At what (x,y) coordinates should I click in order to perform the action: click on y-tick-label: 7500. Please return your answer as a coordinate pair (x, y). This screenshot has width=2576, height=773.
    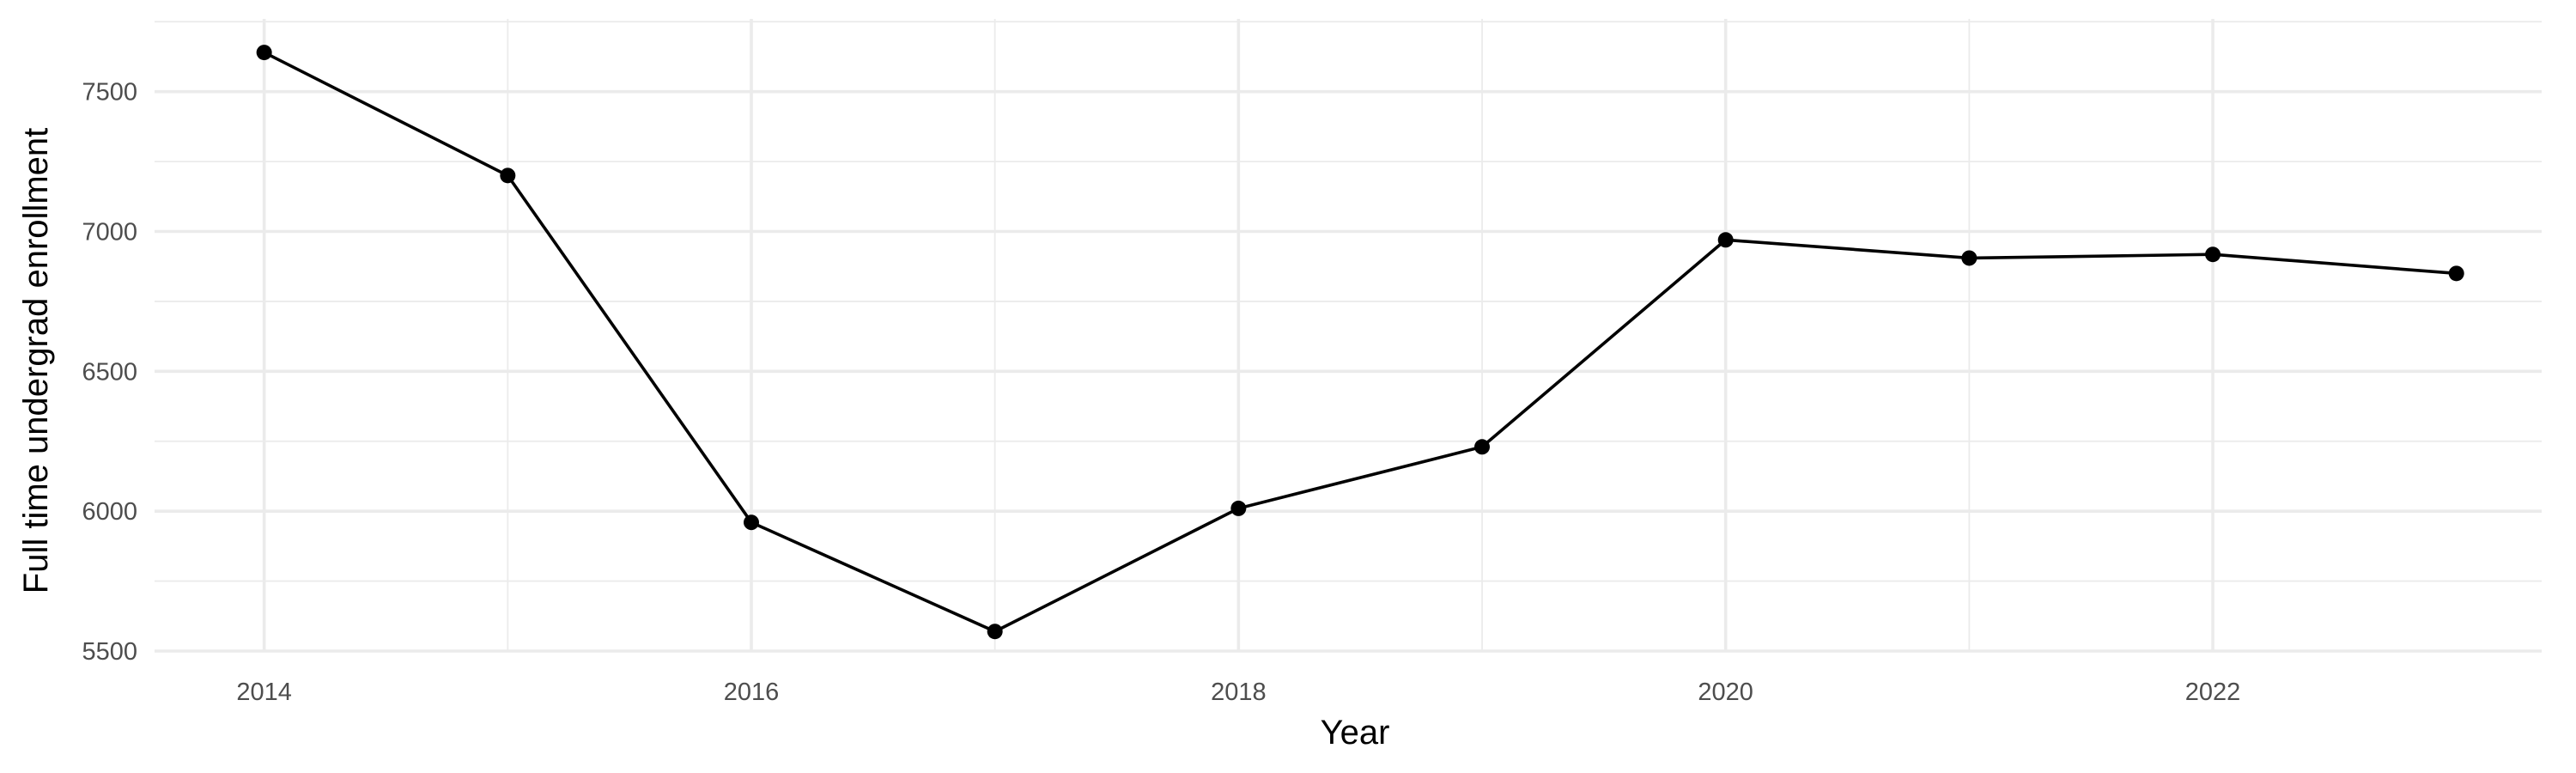
    Looking at the image, I should click on (109, 93).